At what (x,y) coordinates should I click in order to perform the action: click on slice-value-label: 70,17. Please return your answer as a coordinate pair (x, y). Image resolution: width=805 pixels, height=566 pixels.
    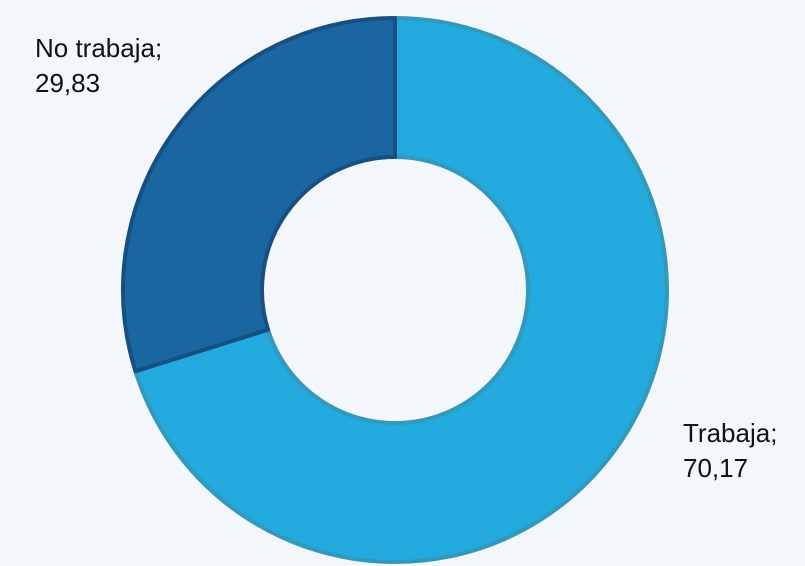
    Looking at the image, I should click on (715, 468).